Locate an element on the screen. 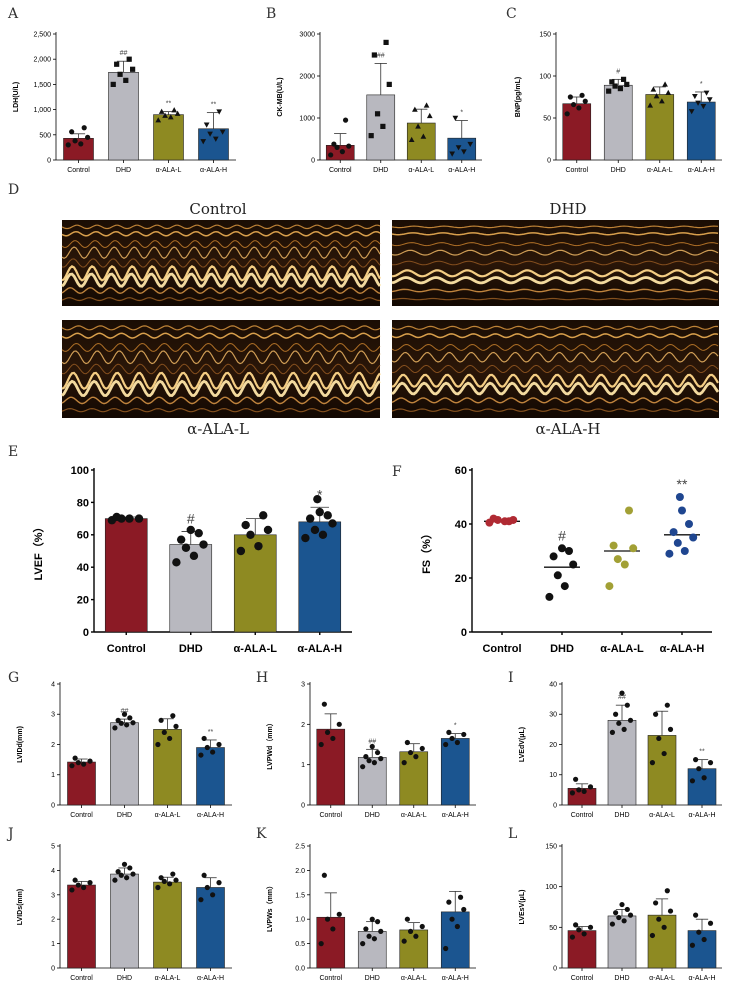 The width and height of the screenshot is (752, 992). y-tick-label: 2,000 is located at coordinates (42, 60).